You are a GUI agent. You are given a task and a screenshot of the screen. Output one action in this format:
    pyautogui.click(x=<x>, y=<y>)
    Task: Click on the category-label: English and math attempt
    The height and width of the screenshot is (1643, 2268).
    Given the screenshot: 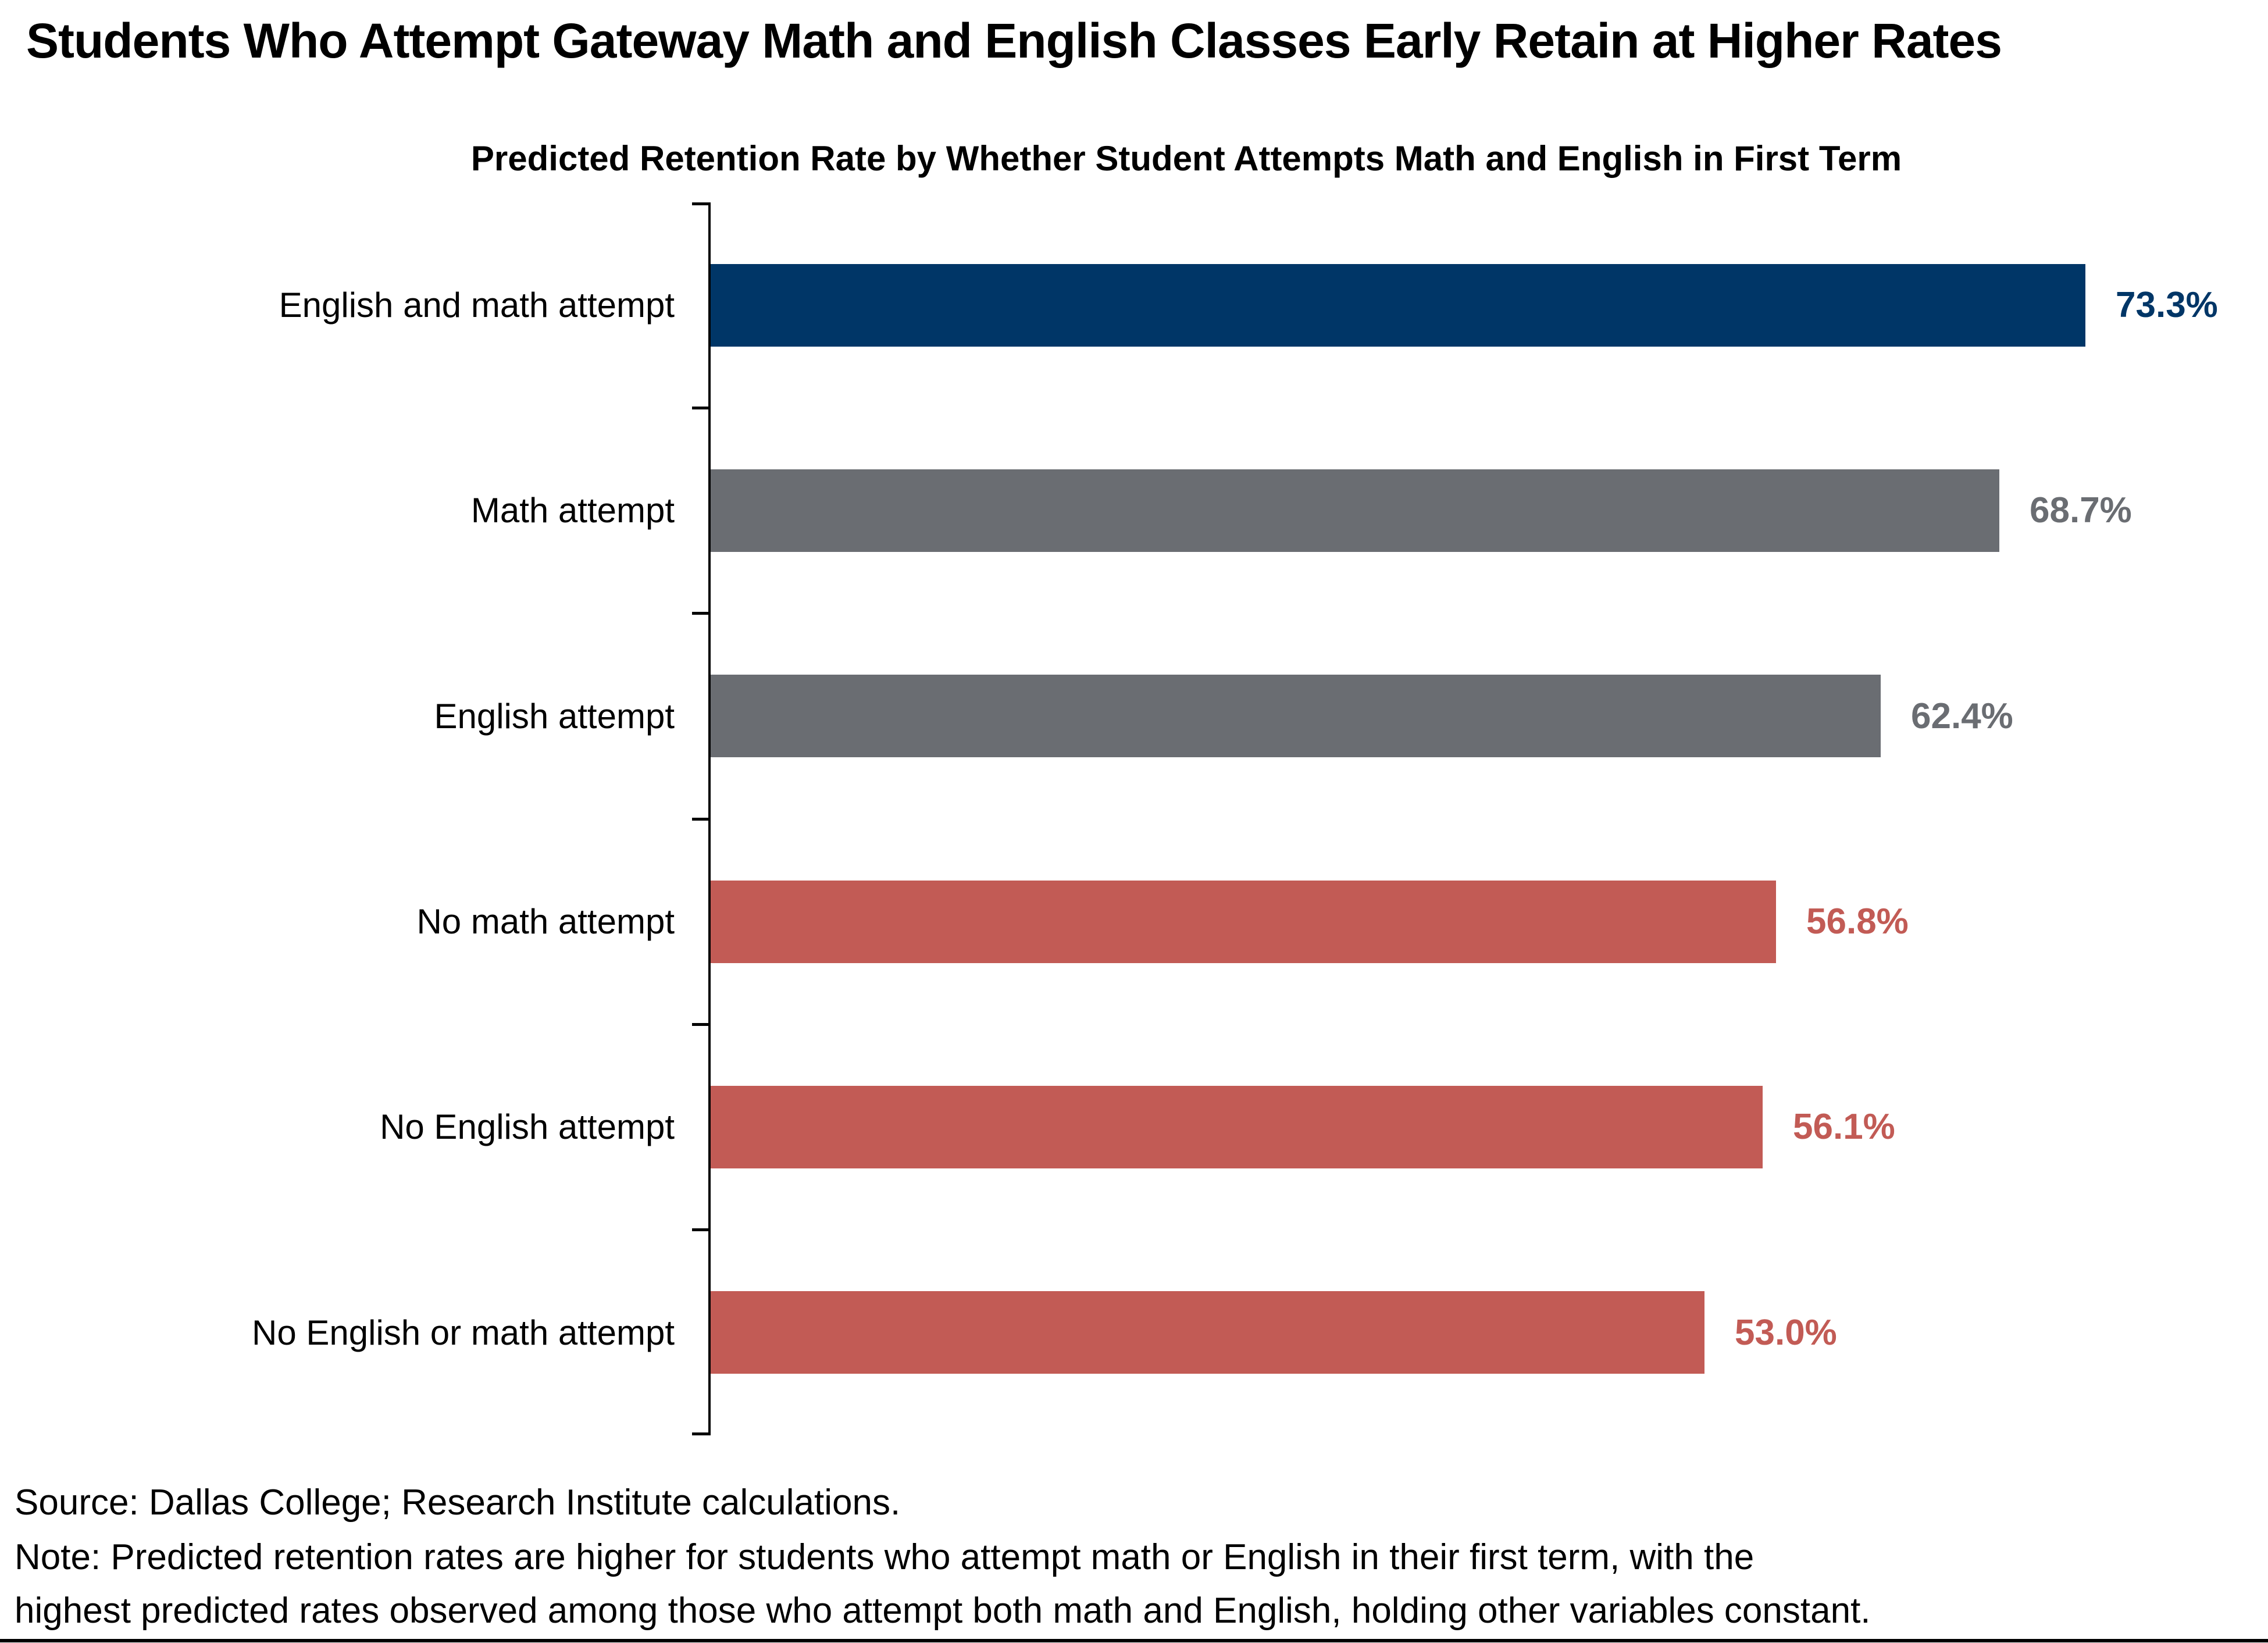 What is the action you would take?
    pyautogui.click(x=477, y=305)
    